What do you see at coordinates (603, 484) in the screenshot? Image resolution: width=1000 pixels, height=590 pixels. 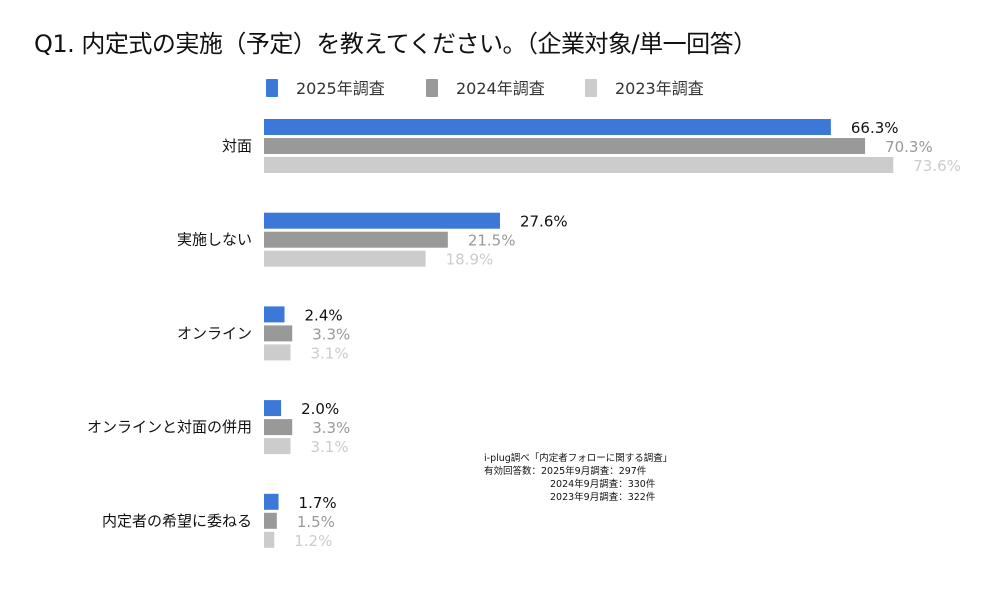 I see `note-line: 2024年9月調査：330件` at bounding box center [603, 484].